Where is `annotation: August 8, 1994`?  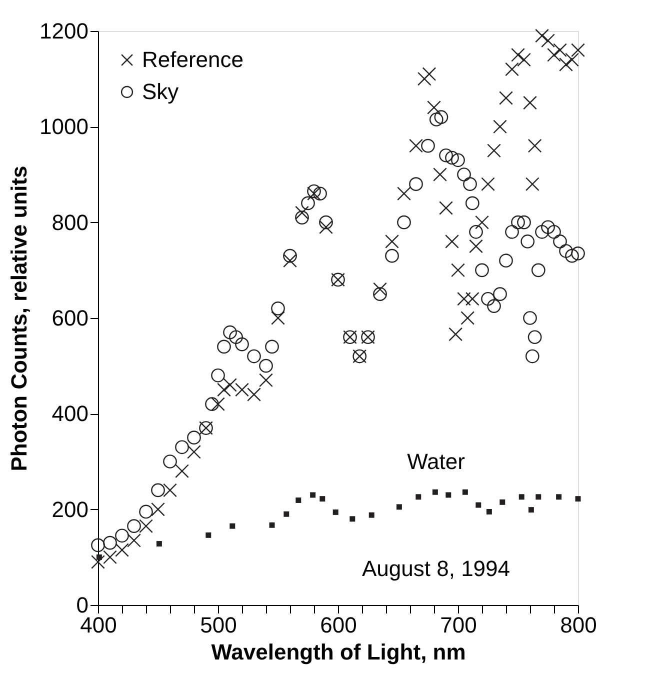 annotation: August 8, 1994 is located at coordinates (436, 568).